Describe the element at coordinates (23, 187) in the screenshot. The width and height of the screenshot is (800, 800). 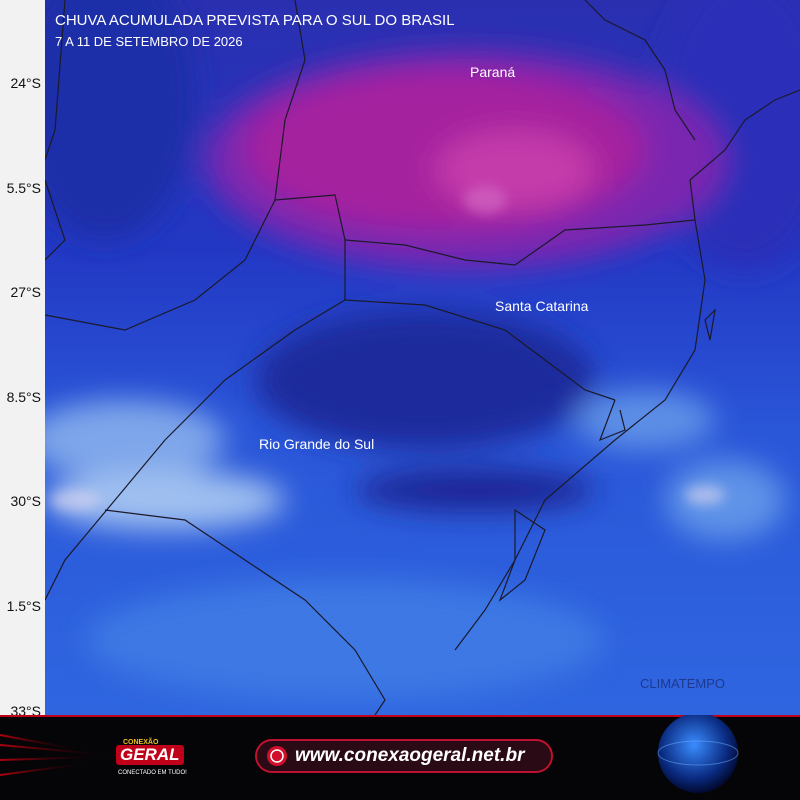
I see `latitude-label: 5.5°S` at that location.